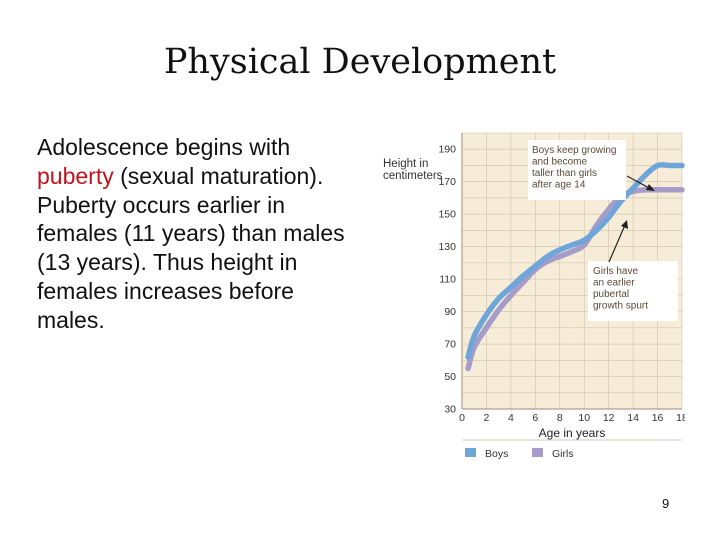 This screenshot has width=720, height=540. I want to click on slide-title: Physical Development, so click(360, 62).